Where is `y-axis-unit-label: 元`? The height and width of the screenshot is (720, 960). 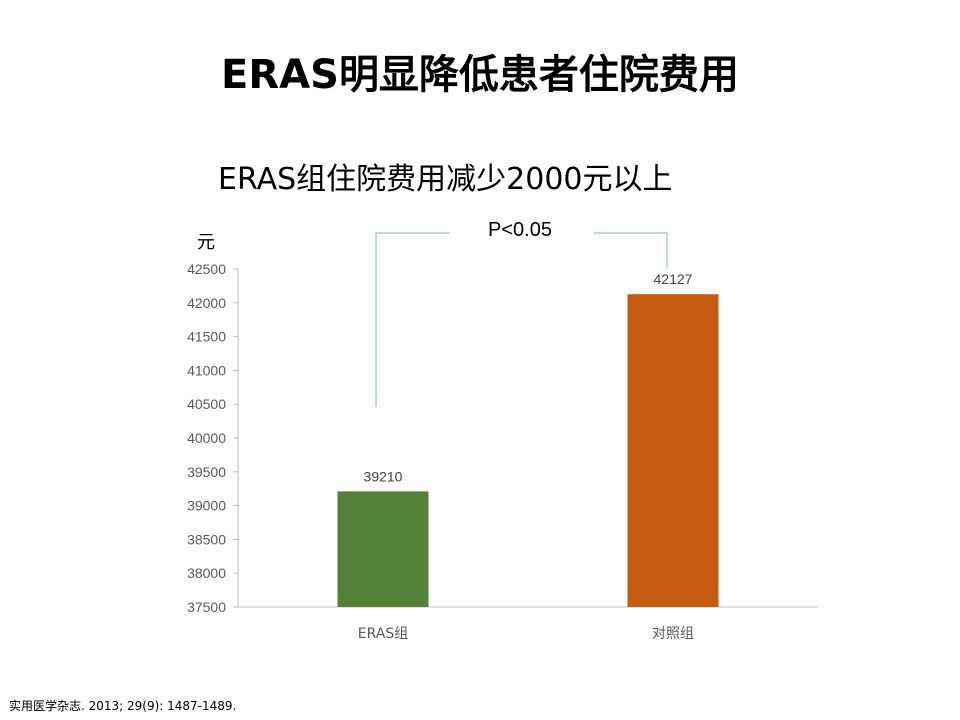 y-axis-unit-label: 元 is located at coordinates (206, 242).